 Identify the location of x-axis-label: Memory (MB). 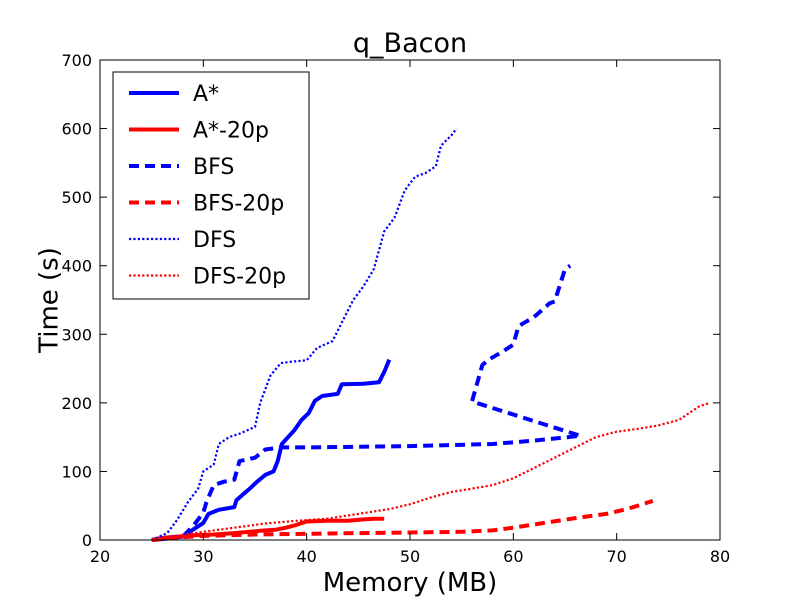
(410, 583).